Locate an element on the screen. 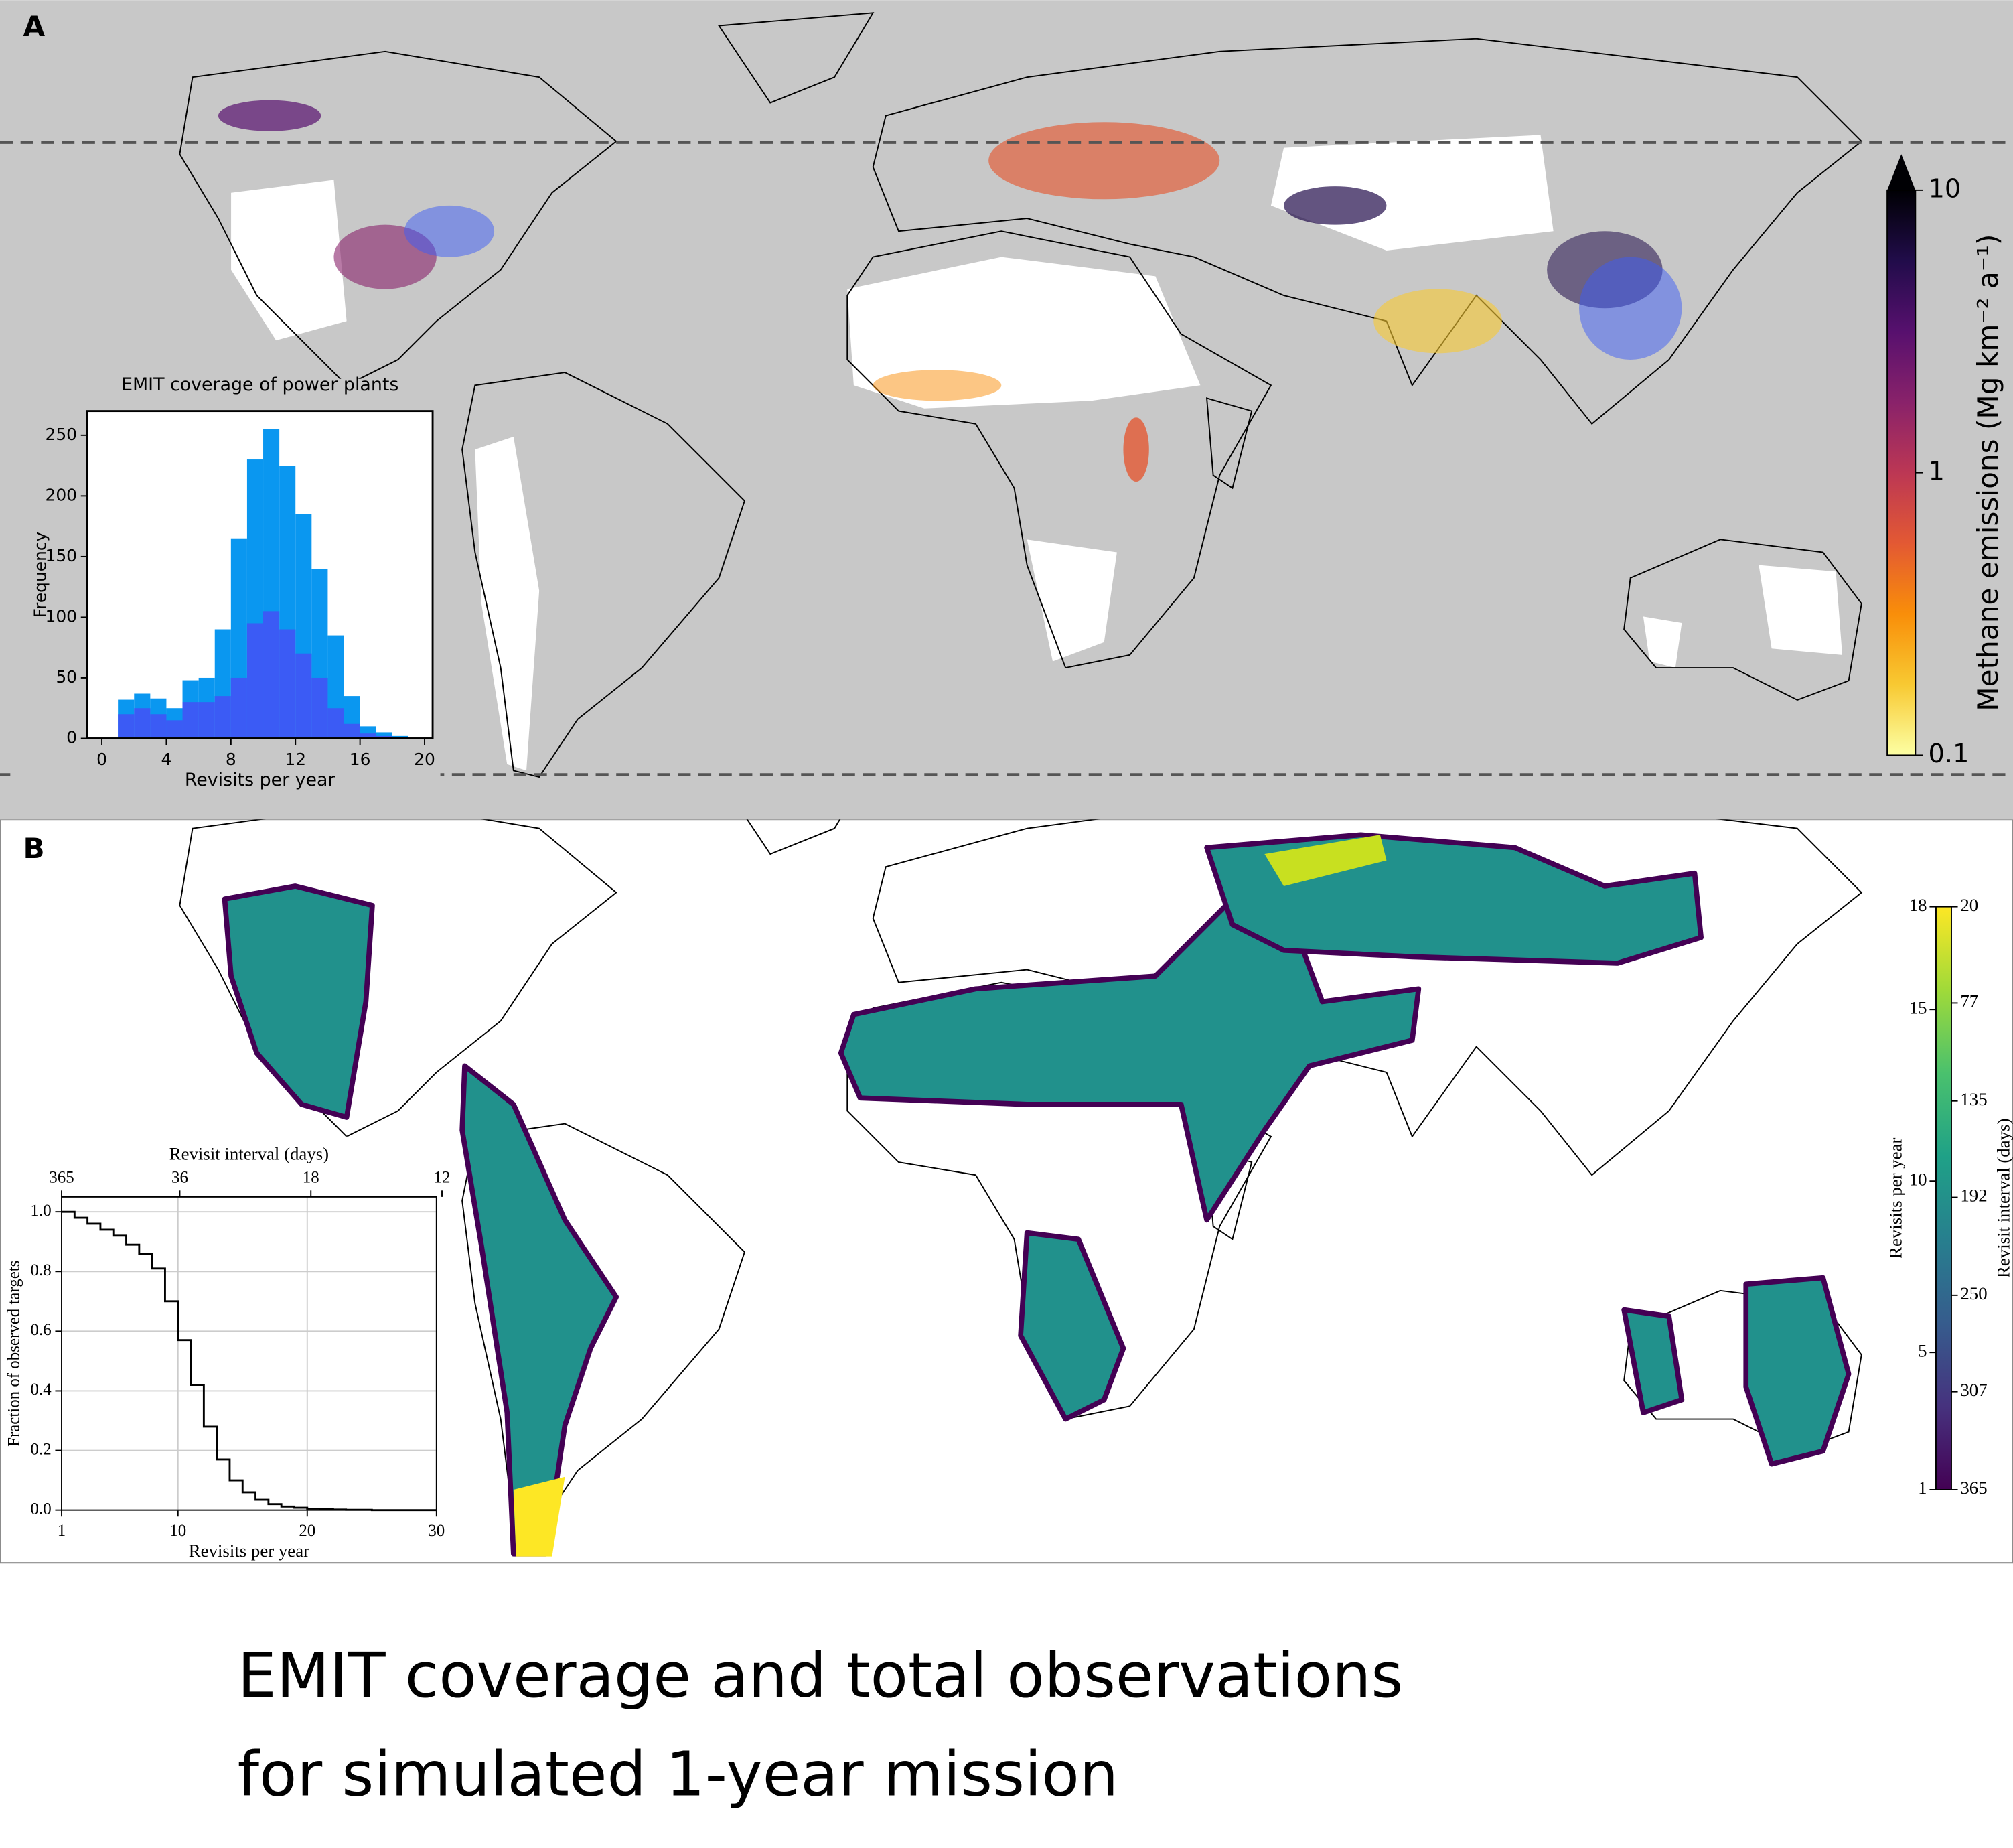  y-tick-label: 0.8 is located at coordinates (41, 1270).